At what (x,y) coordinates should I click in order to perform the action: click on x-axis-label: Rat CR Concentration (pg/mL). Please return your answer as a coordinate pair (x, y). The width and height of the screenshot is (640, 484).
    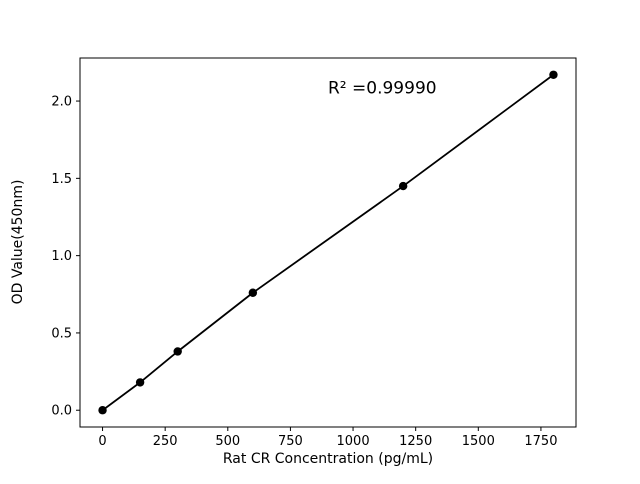
    Looking at the image, I should click on (328, 459).